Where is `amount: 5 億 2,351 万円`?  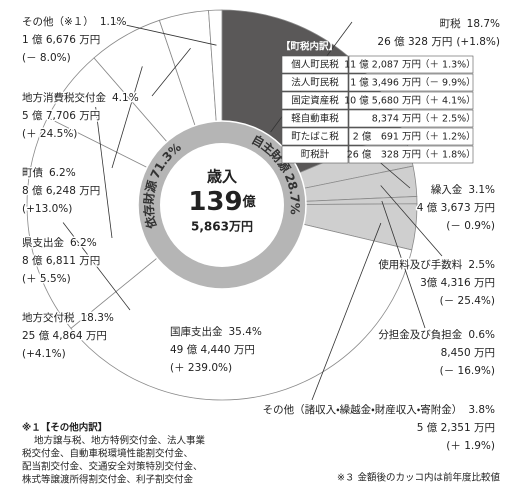
amount: 5 億 2,351 万円 is located at coordinates (456, 427).